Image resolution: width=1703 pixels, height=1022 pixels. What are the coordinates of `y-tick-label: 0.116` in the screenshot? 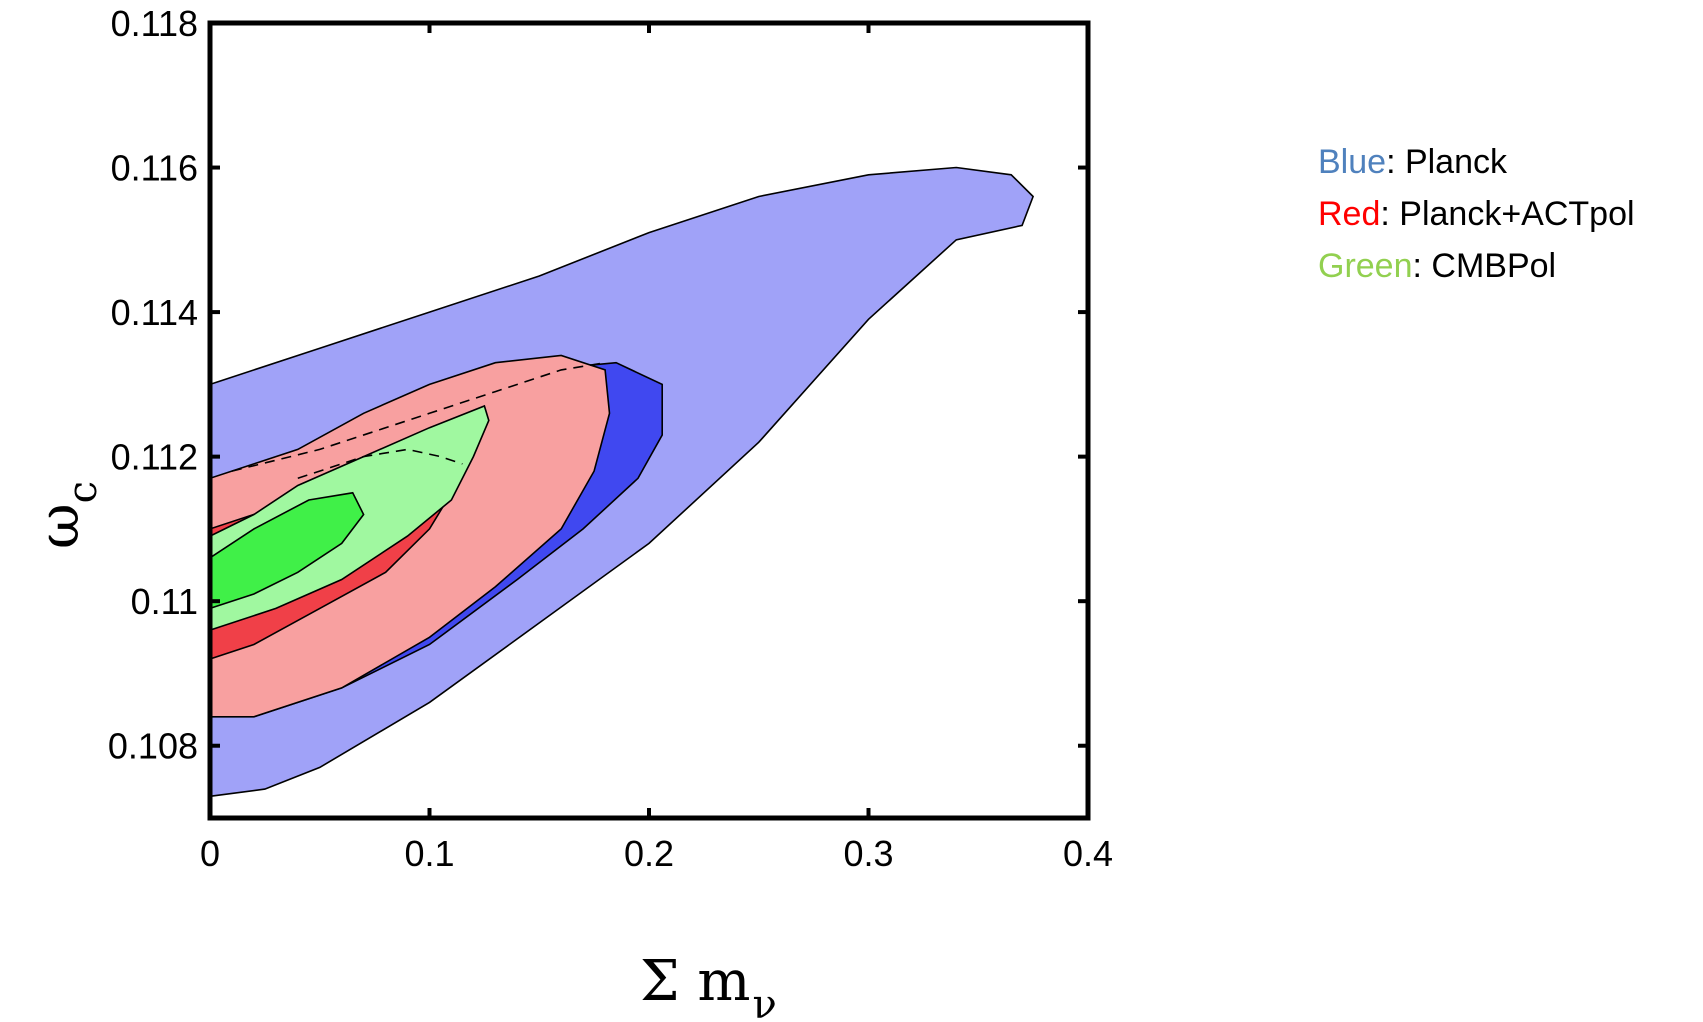 It's located at (154, 168).